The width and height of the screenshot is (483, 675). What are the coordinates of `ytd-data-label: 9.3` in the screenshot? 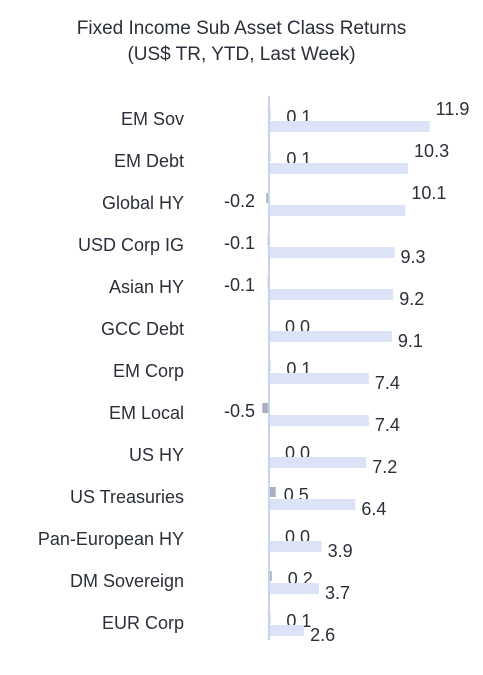 It's located at (413, 257).